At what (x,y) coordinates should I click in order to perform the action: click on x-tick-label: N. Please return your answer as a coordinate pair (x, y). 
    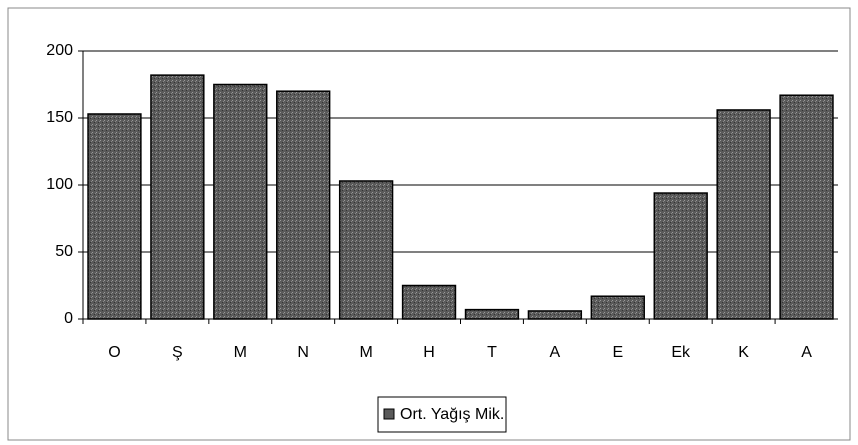
    Looking at the image, I should click on (303, 352).